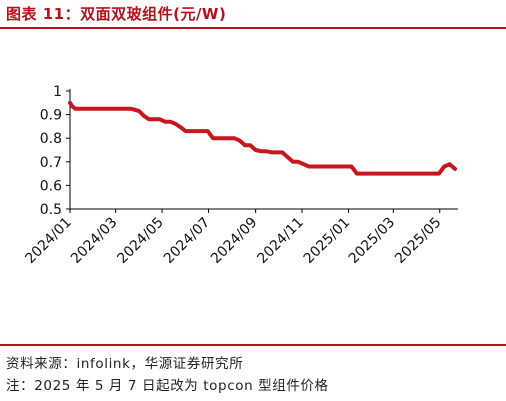  Describe the element at coordinates (253, 28) in the screenshot. I see `title-rule` at that location.